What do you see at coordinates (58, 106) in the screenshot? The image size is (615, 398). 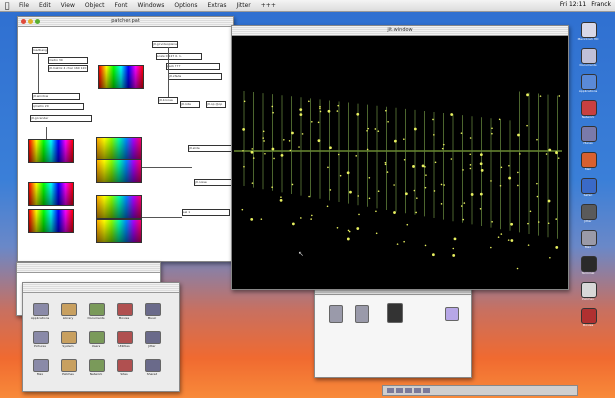 I see `patch-object: qmetro 20` at bounding box center [58, 106].